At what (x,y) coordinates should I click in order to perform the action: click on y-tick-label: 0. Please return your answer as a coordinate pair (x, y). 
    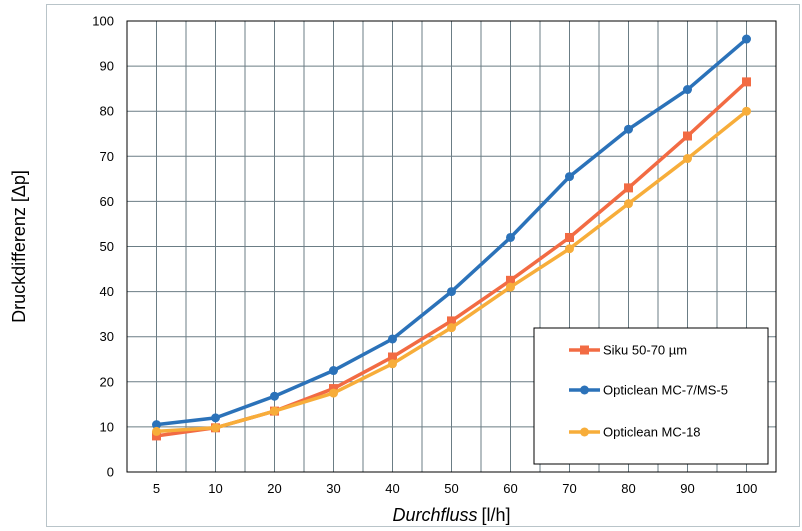
    Looking at the image, I should click on (110, 472).